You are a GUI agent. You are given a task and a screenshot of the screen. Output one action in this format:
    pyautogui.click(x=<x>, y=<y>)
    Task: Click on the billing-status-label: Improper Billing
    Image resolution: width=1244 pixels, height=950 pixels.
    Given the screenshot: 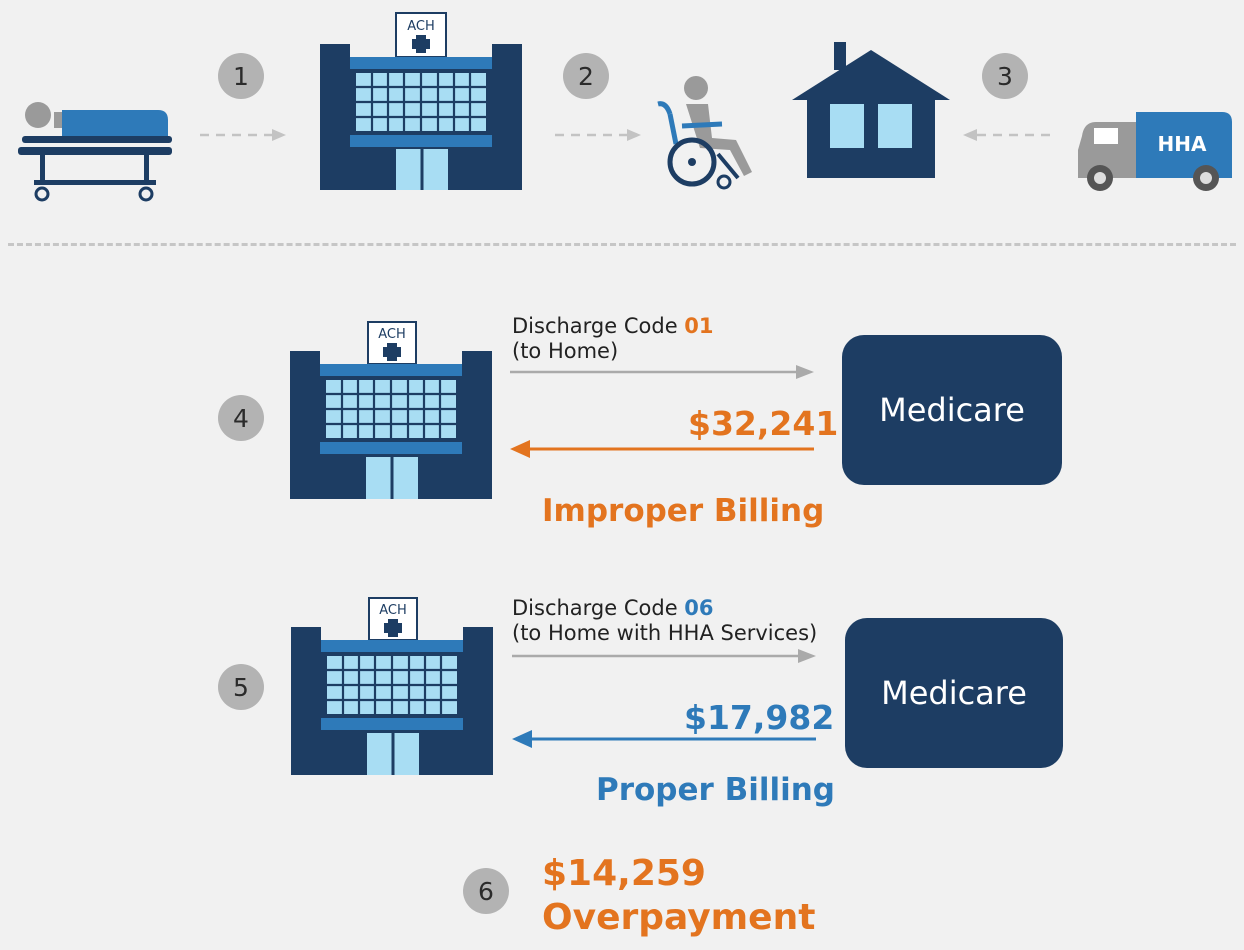 What is the action you would take?
    pyautogui.click(x=683, y=511)
    